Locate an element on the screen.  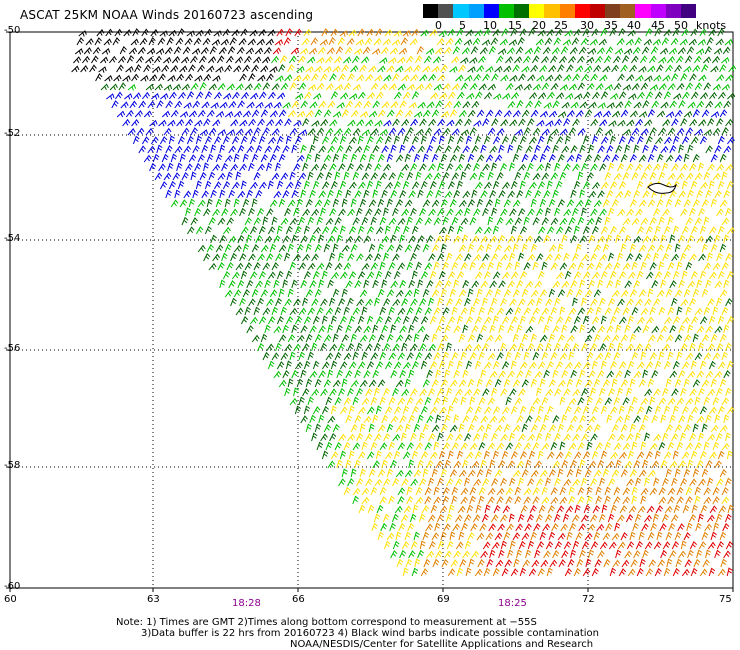
pass-time: 18:28 is located at coordinates (246, 603).